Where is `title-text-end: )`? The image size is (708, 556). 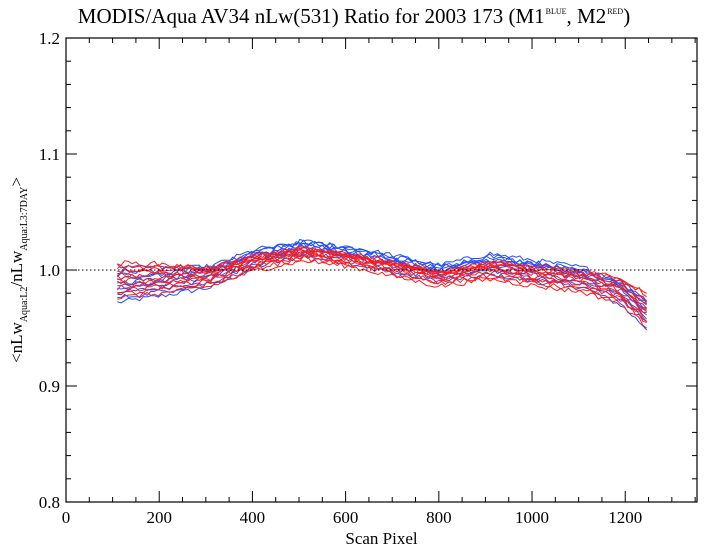 title-text-end: ) is located at coordinates (627, 16).